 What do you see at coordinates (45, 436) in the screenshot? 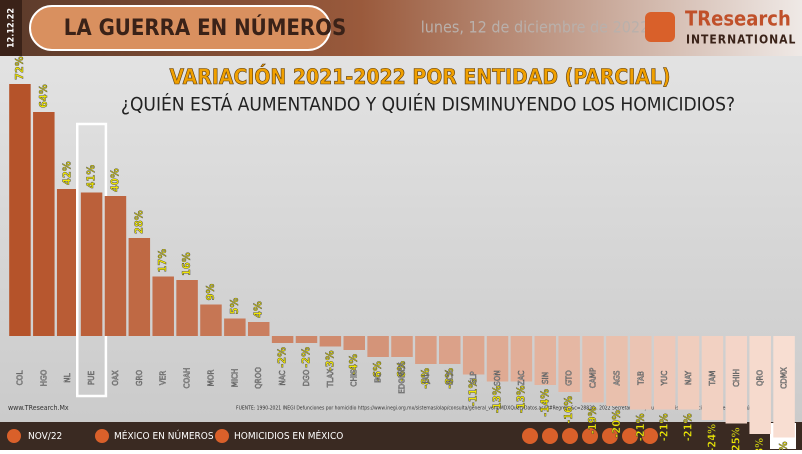
I see `footer-month: NOV/22` at bounding box center [45, 436].